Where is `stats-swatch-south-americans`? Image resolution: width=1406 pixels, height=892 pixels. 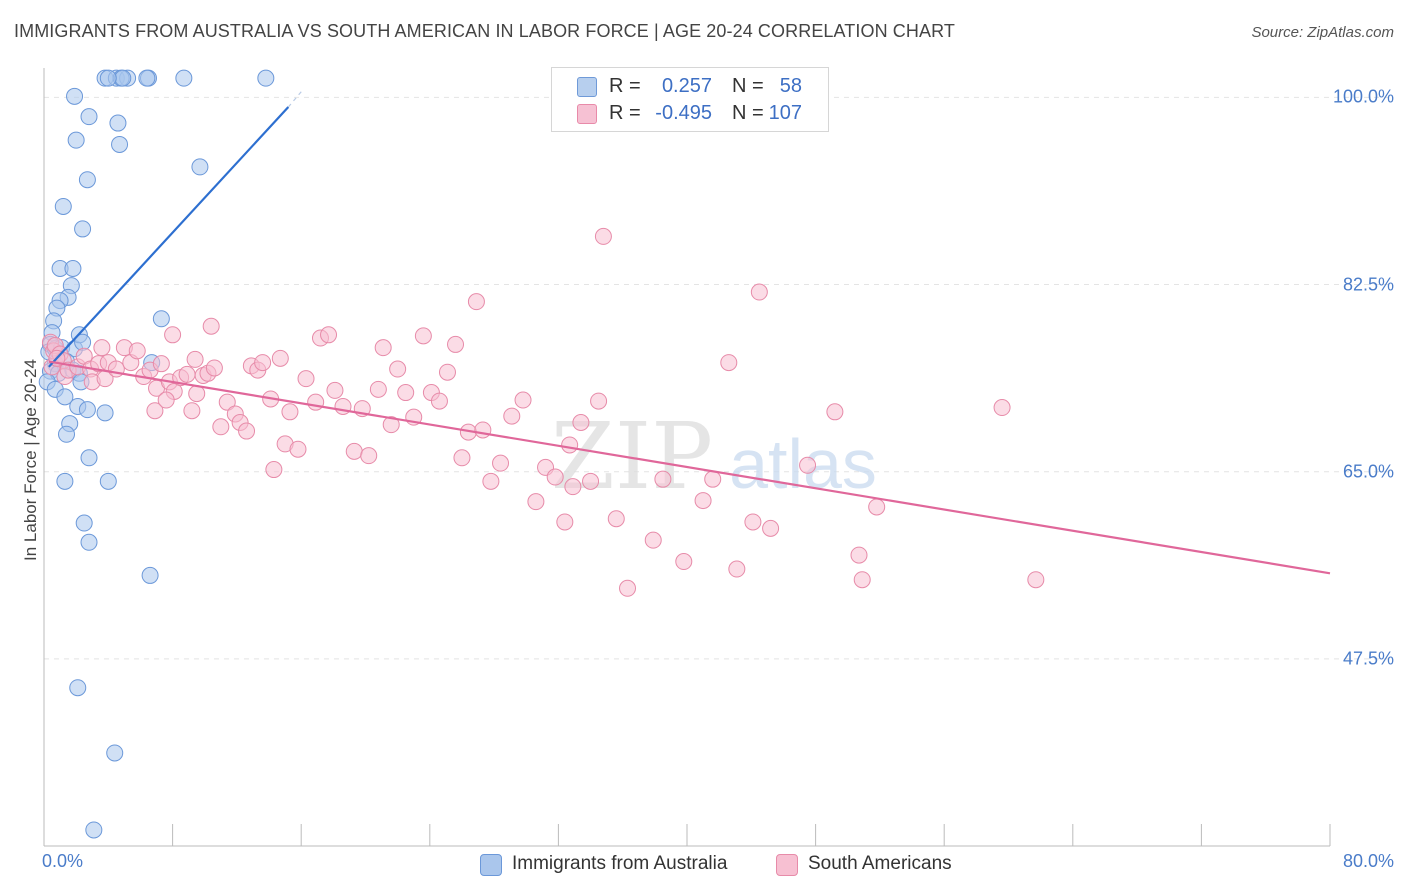
stats-swatch-south-americans is located at coordinates (587, 114).